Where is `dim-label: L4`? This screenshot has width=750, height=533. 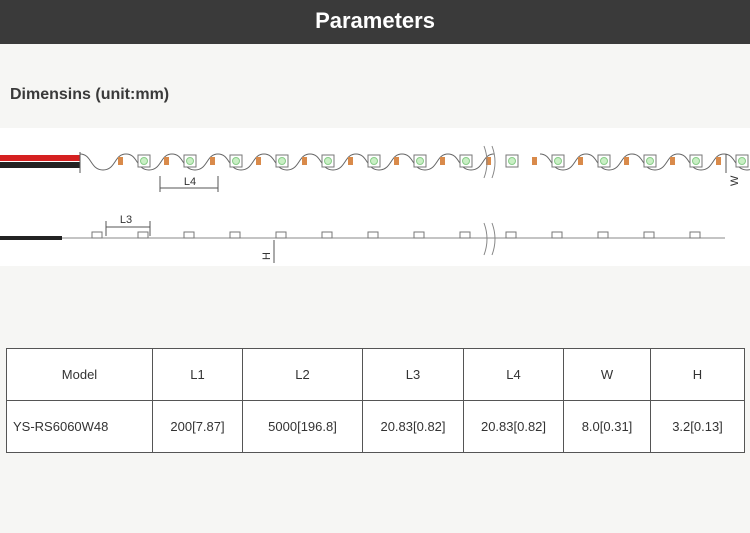
dim-label: L4 is located at coordinates (190, 182).